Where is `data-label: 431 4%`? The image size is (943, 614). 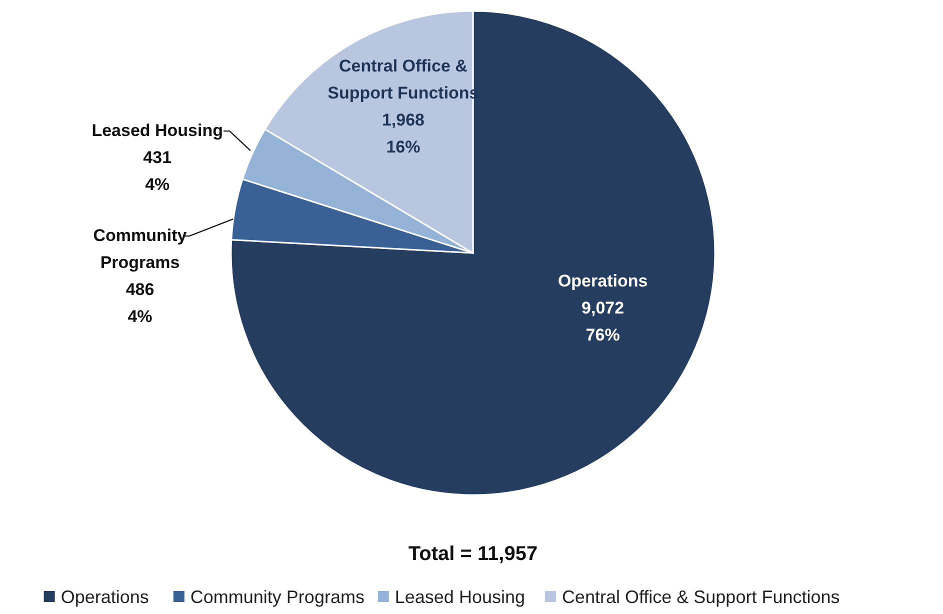 data-label: 431 4% is located at coordinates (157, 171).